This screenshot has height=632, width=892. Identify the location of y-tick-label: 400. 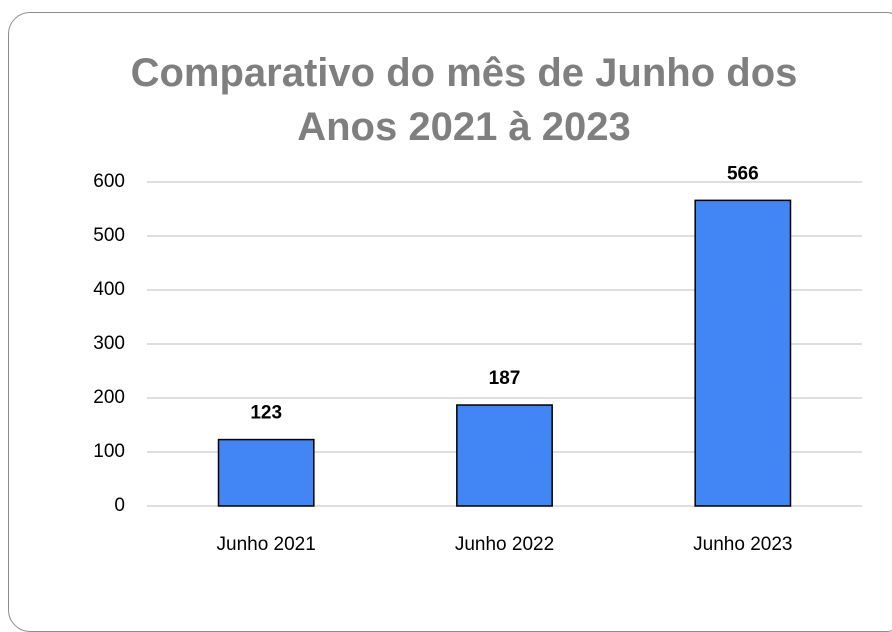
(109, 289).